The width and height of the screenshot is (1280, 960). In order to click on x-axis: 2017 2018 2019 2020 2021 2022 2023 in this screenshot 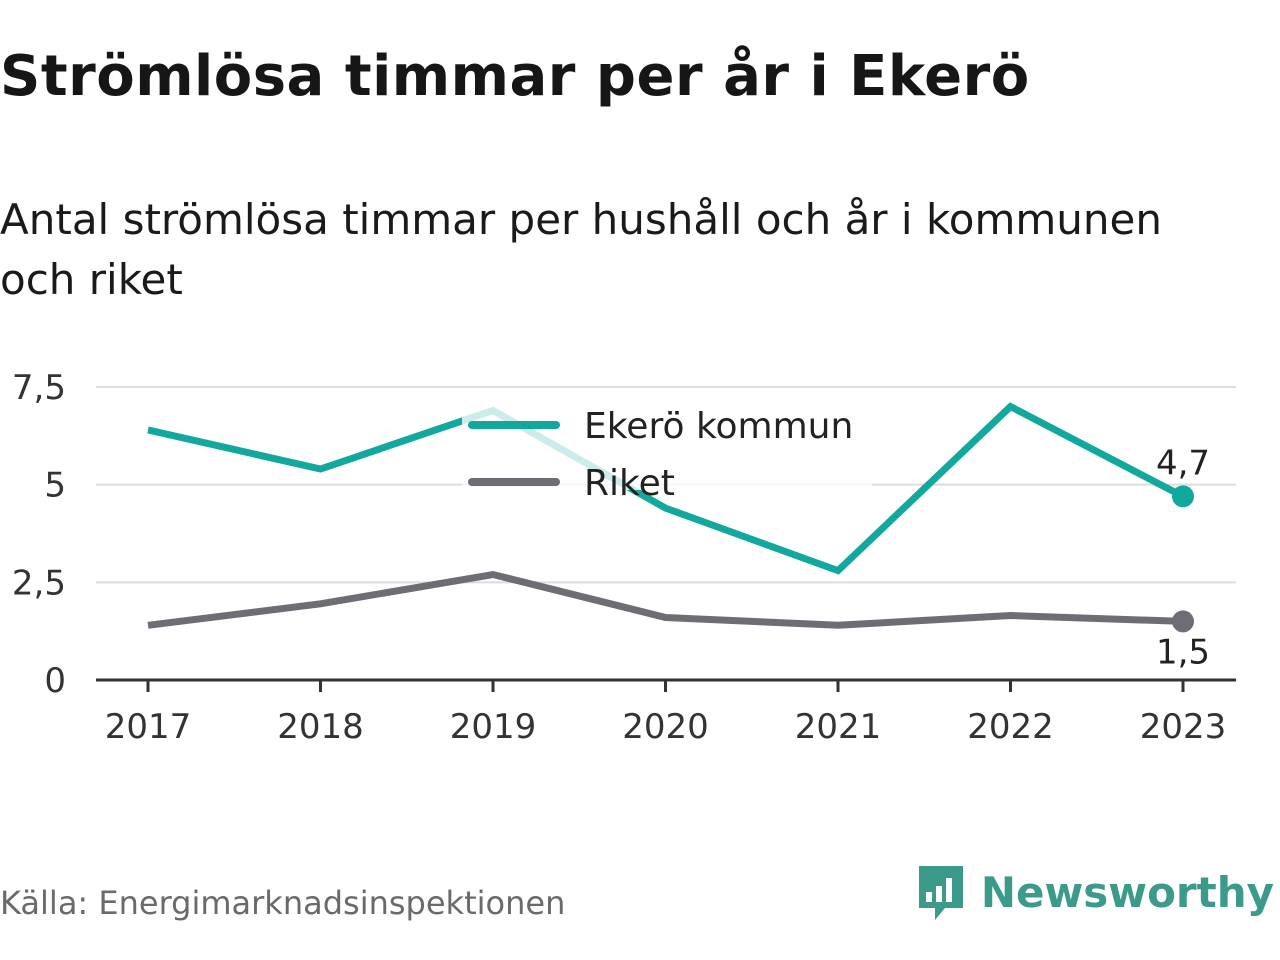, I will do `click(666, 712)`.